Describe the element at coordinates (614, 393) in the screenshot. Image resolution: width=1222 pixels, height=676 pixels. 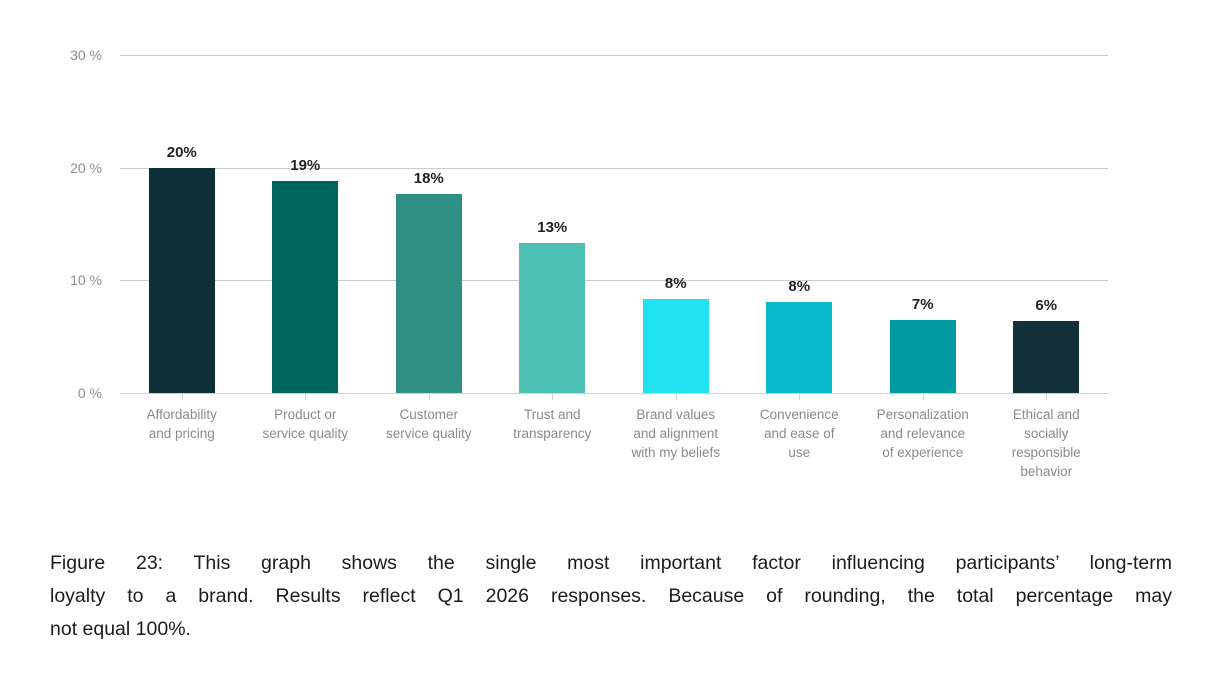
I see `x-axis-line` at that location.